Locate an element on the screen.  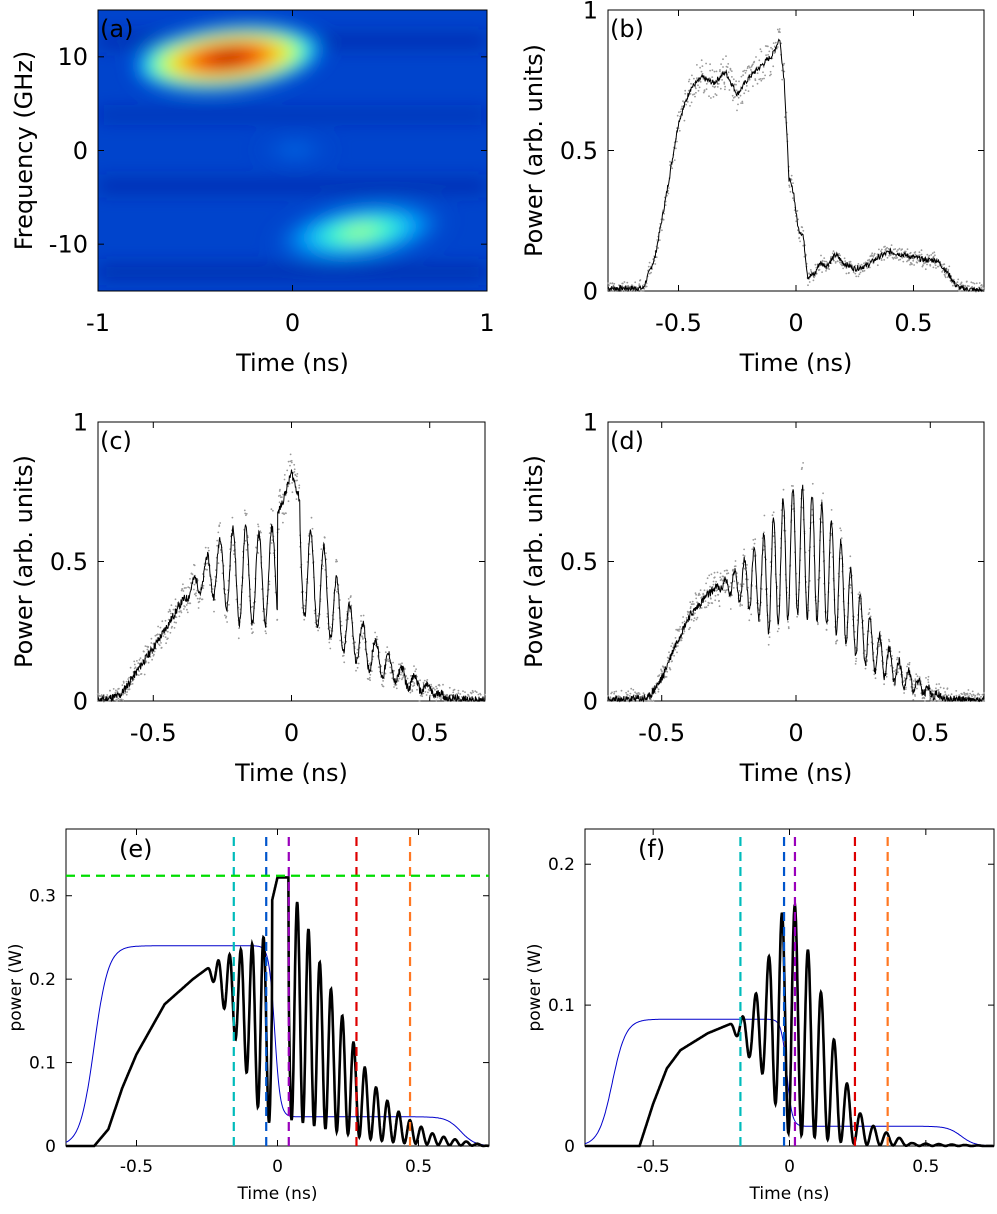
x-tick-label: 0.5 is located at coordinates (930, 733).